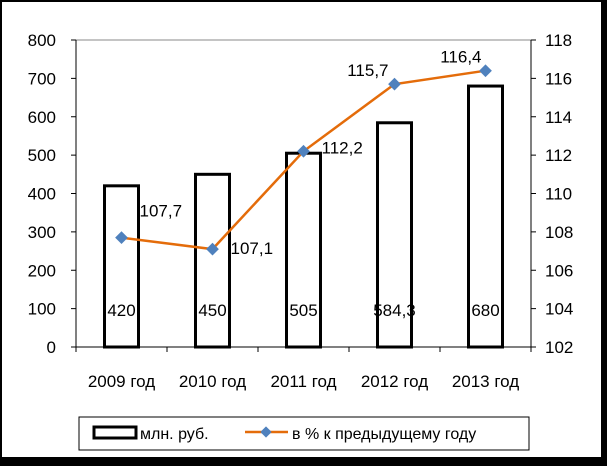 This screenshot has height=466, width=607. What do you see at coordinates (558, 117) in the screenshot?
I see `y-right-tick-label: 114` at bounding box center [558, 117].